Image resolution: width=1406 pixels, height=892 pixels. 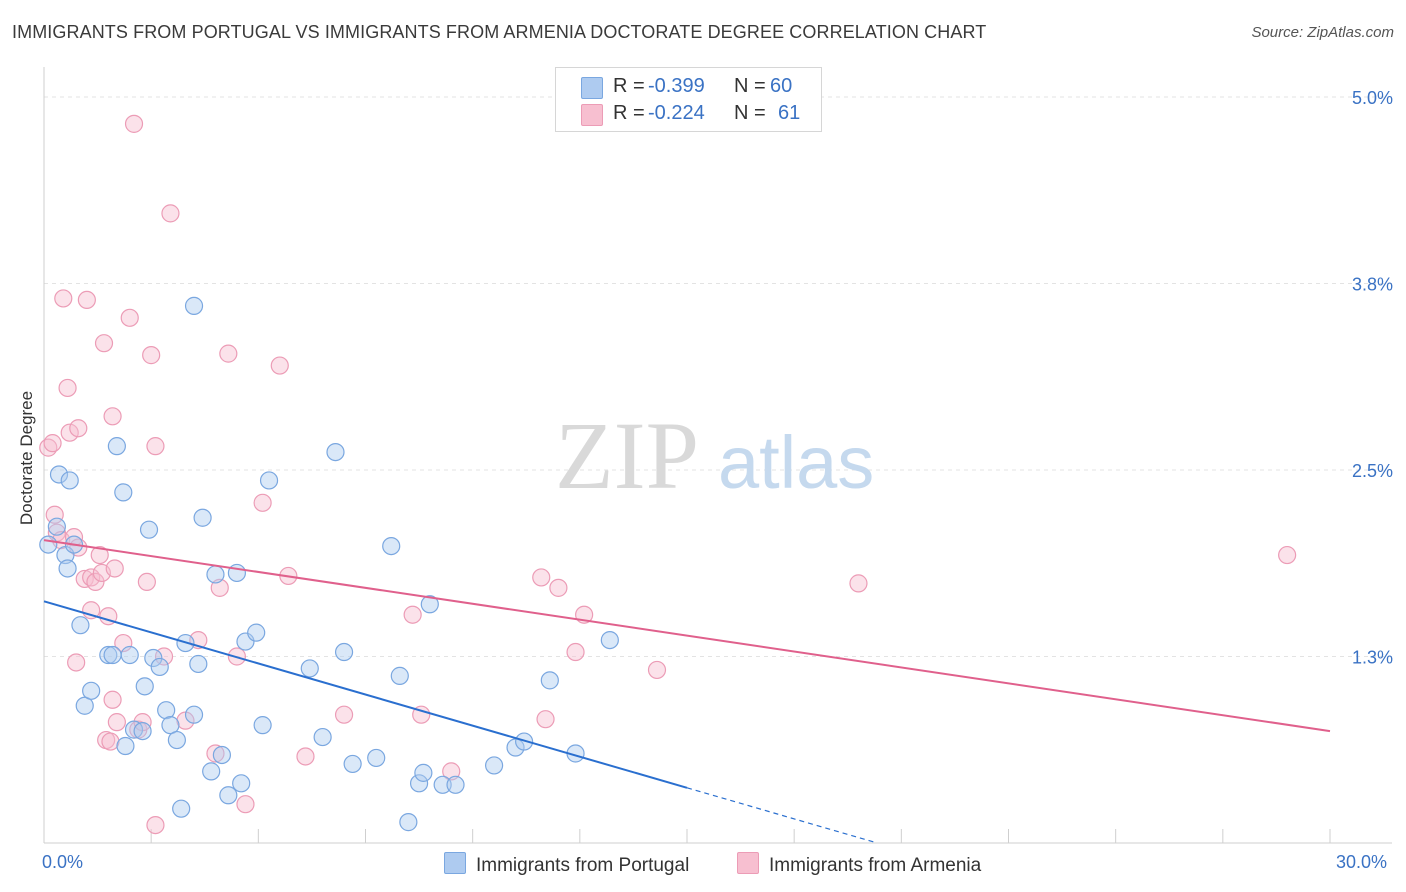 I want to click on armenia-legend-swatch, so click(x=748, y=863).